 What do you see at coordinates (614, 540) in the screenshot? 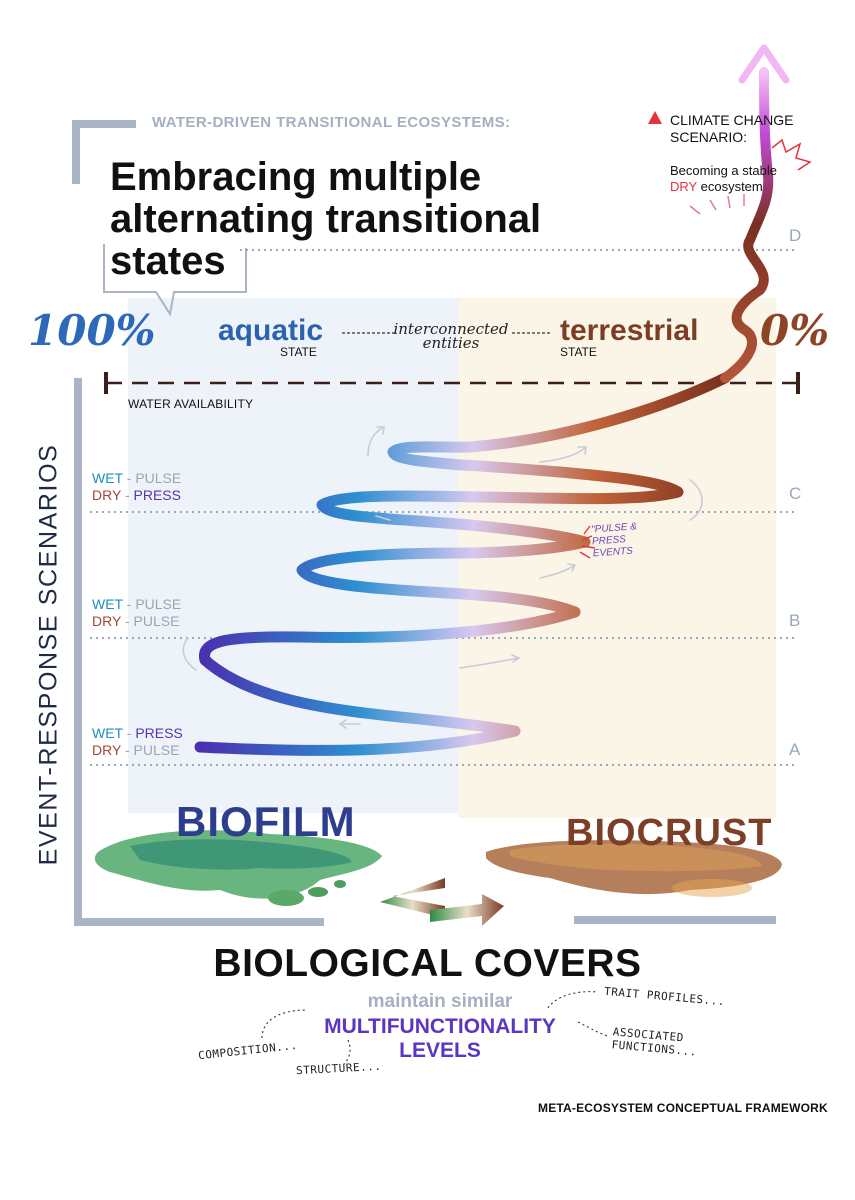
I see `pulse-press-events-note: "PULSE & PRESS EVENTS` at bounding box center [614, 540].